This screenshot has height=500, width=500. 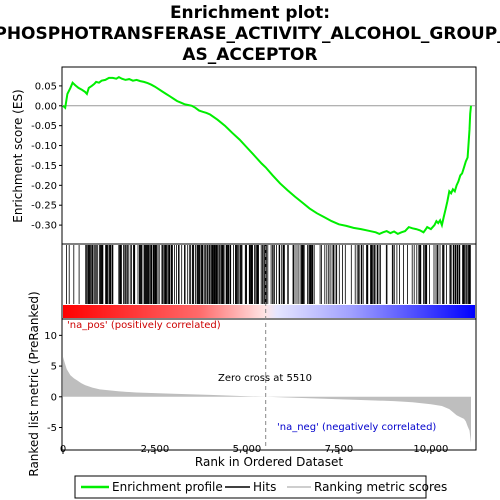 What do you see at coordinates (250, 13) in the screenshot?
I see `chart-title-line-1: Enrichment plot:` at bounding box center [250, 13].